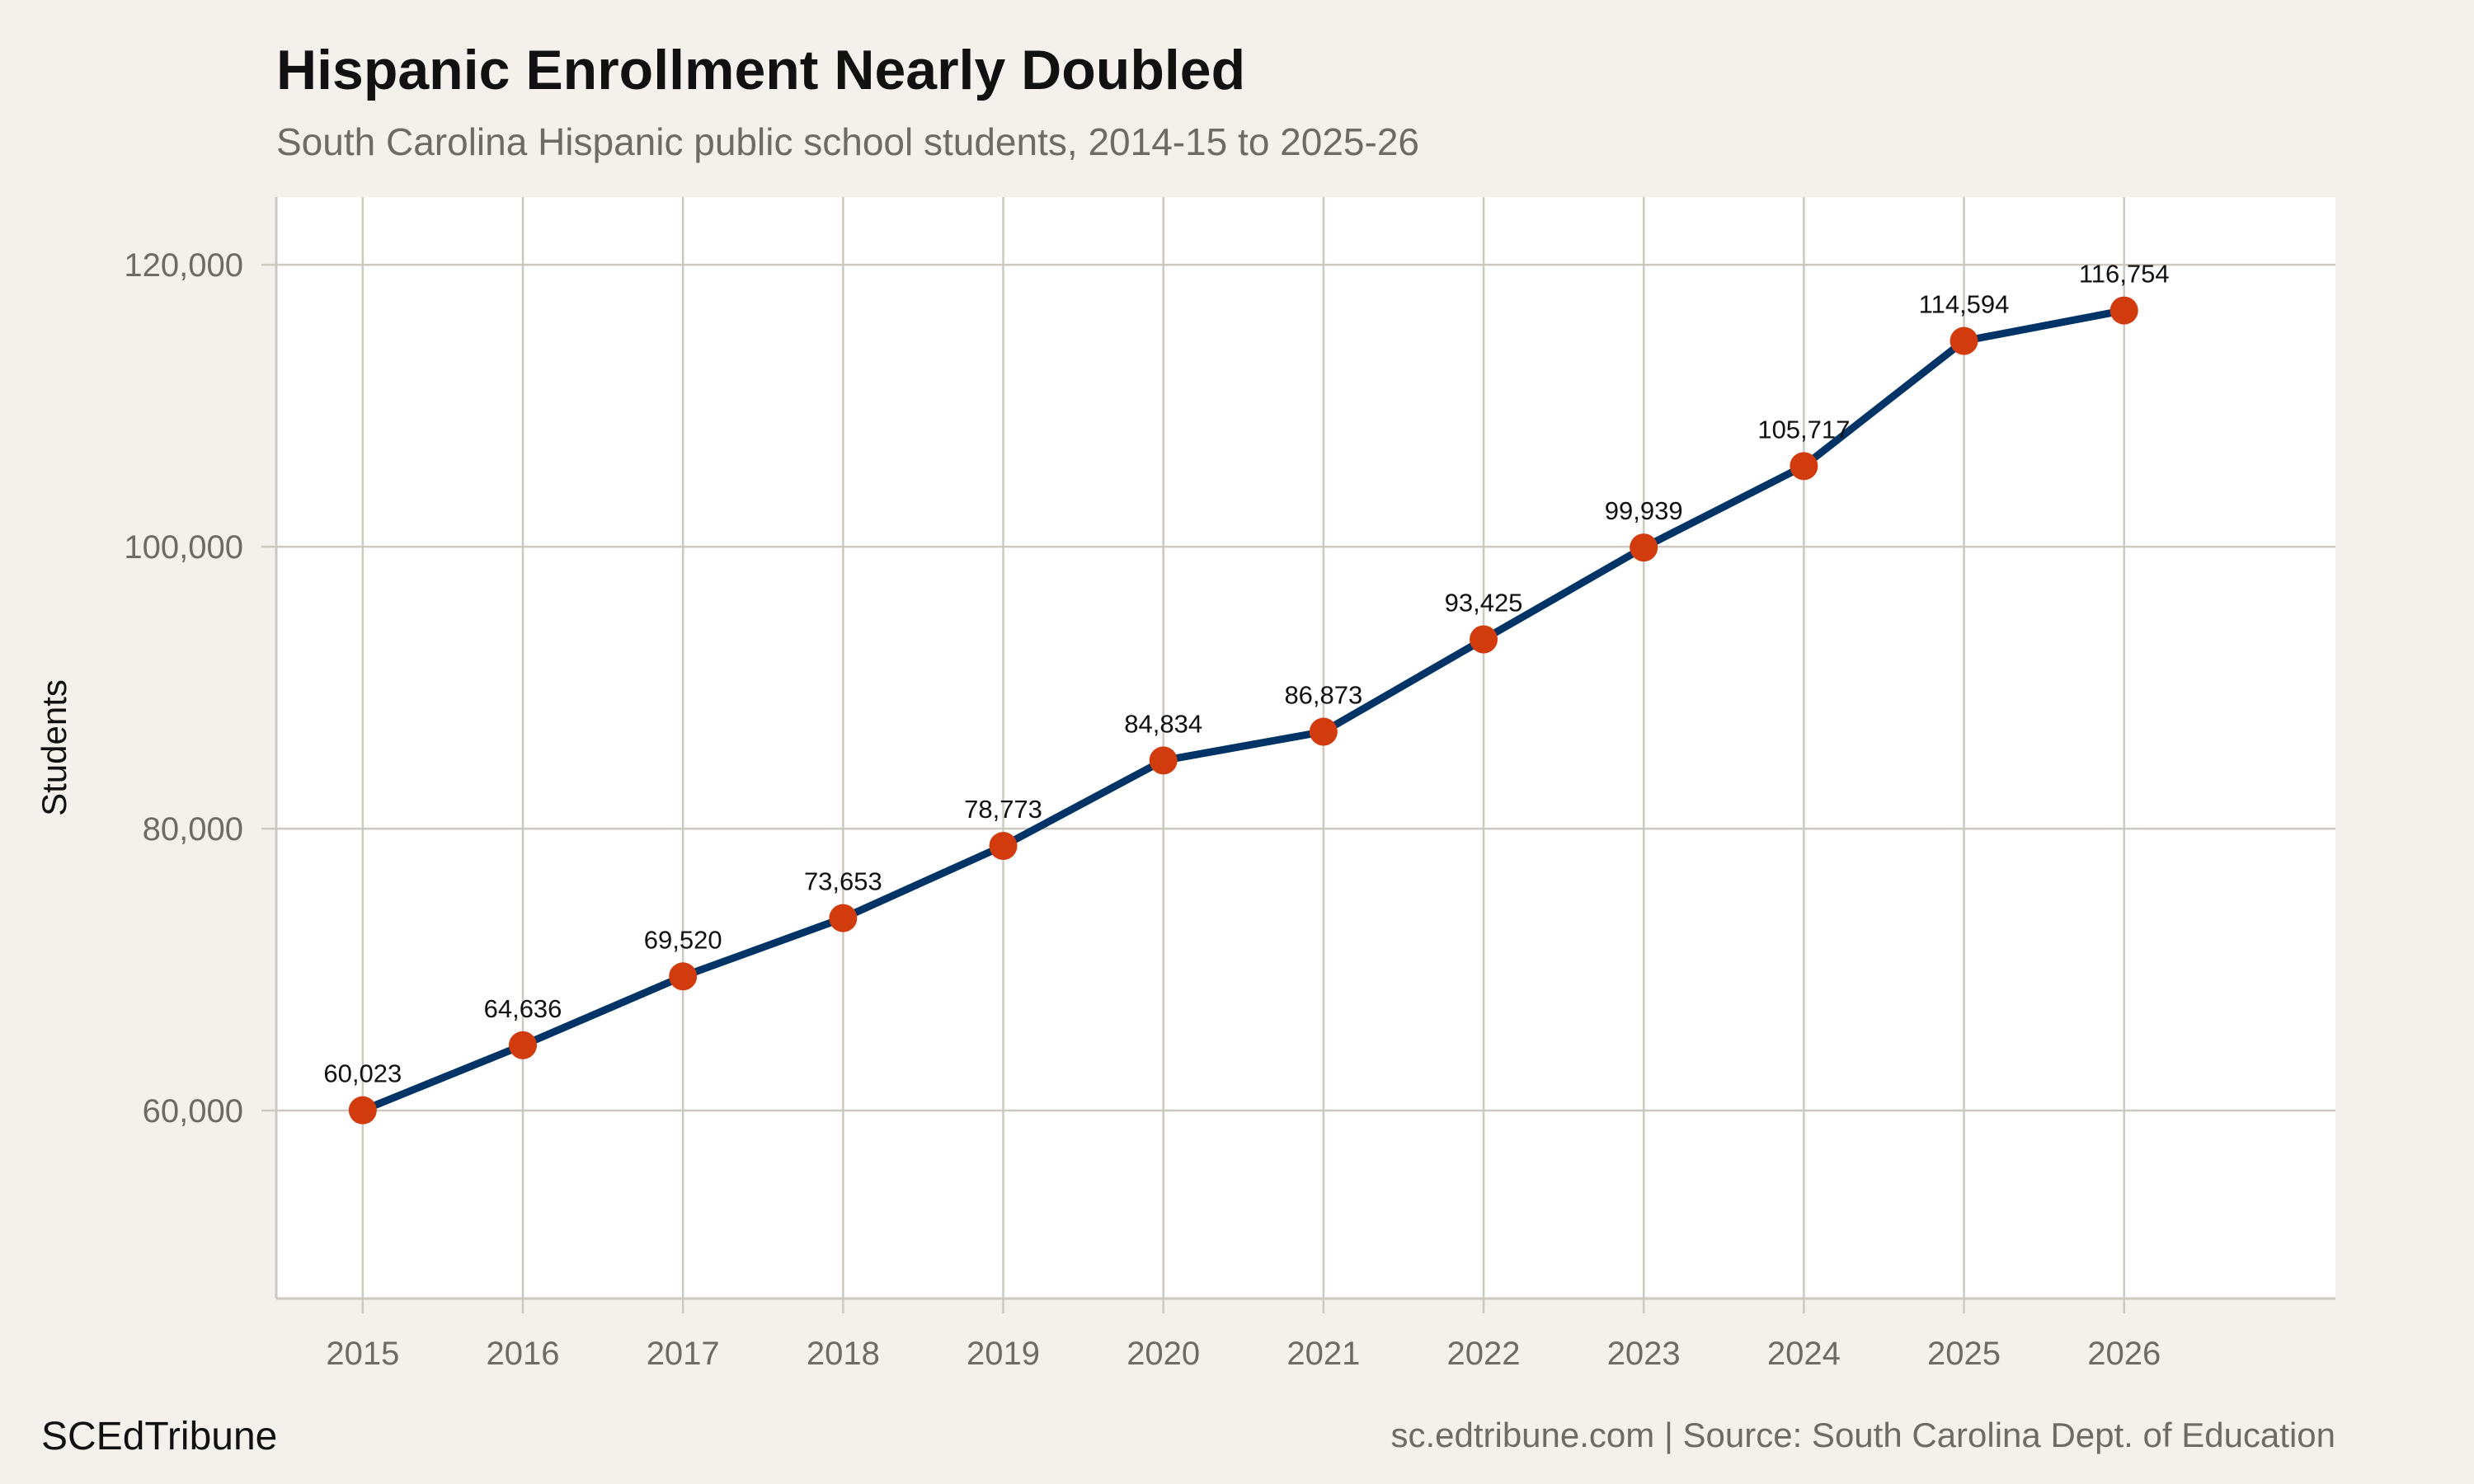  What do you see at coordinates (523, 1009) in the screenshot?
I see `data-label: 64,636` at bounding box center [523, 1009].